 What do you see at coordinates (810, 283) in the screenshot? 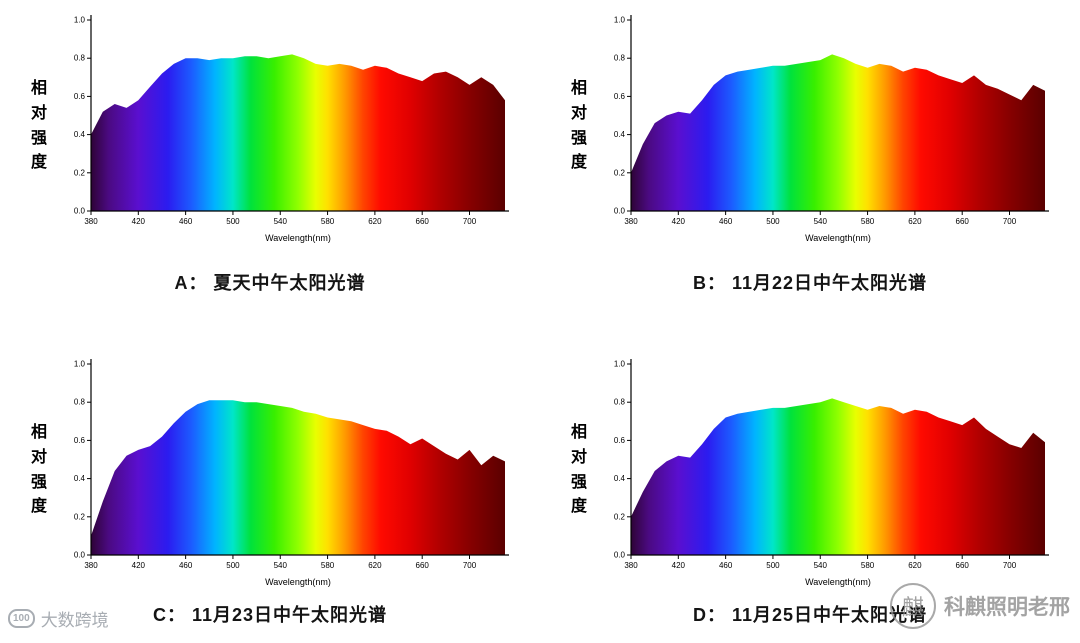
I see `chart-caption-b: B： 11月22日中午太阳光谱` at bounding box center [810, 283].